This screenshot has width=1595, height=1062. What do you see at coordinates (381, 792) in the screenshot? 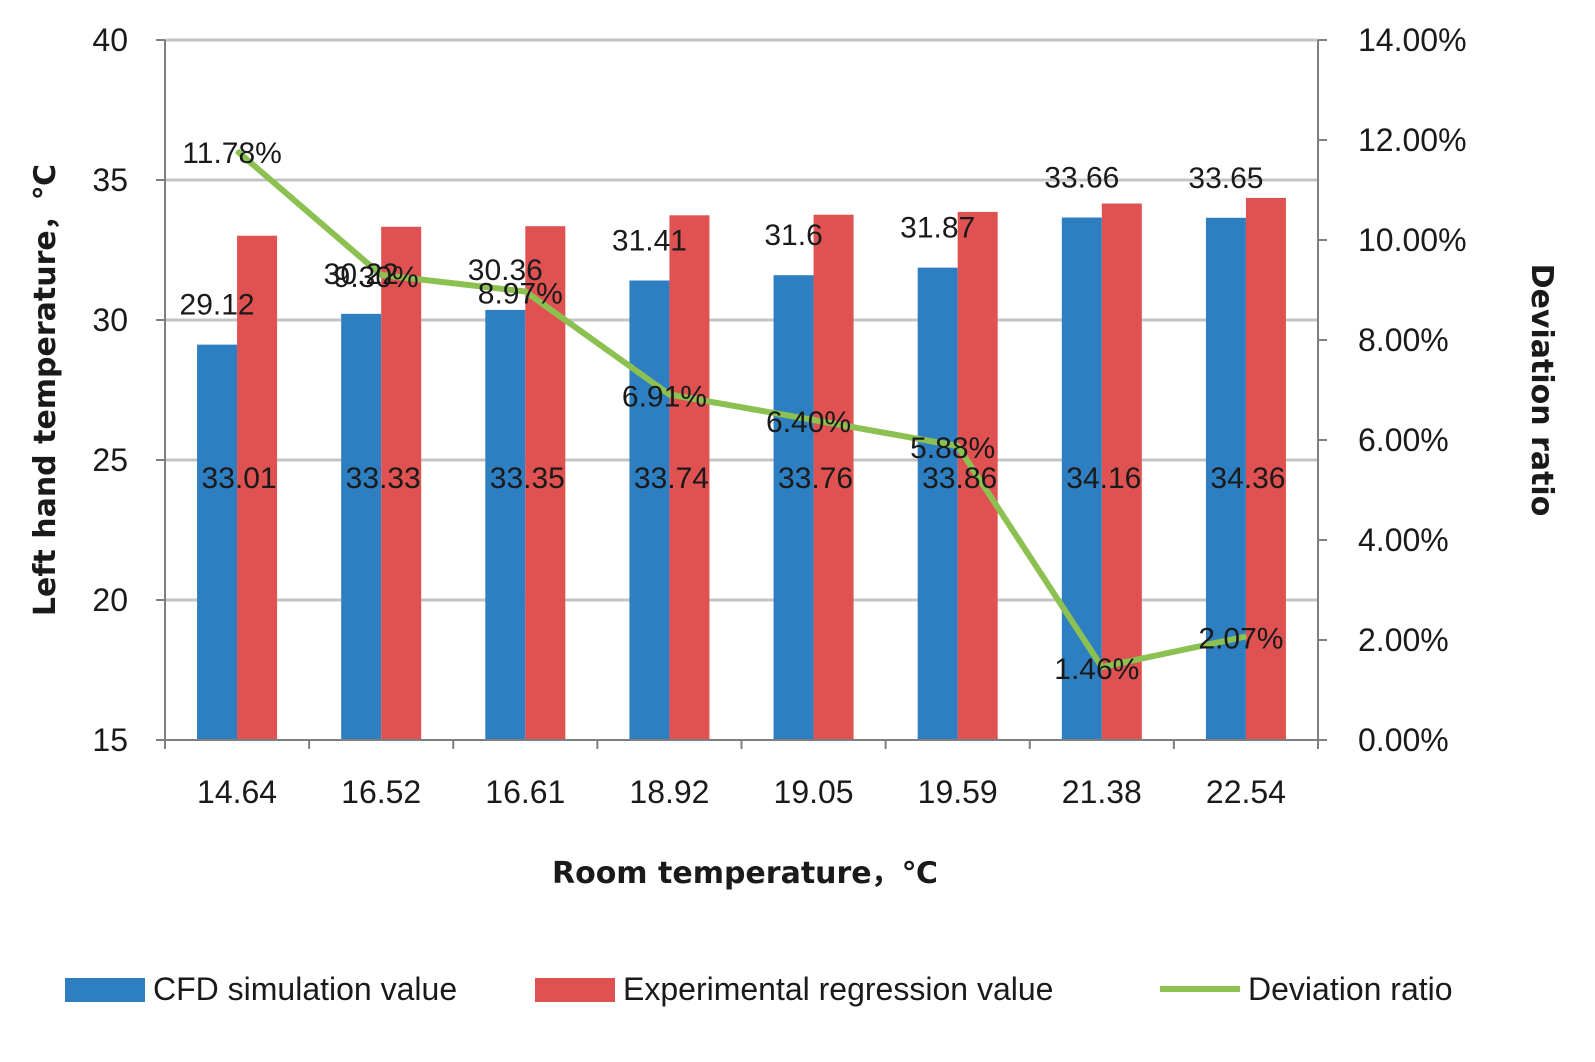
I see `x-tick-label: 16.52` at bounding box center [381, 792].